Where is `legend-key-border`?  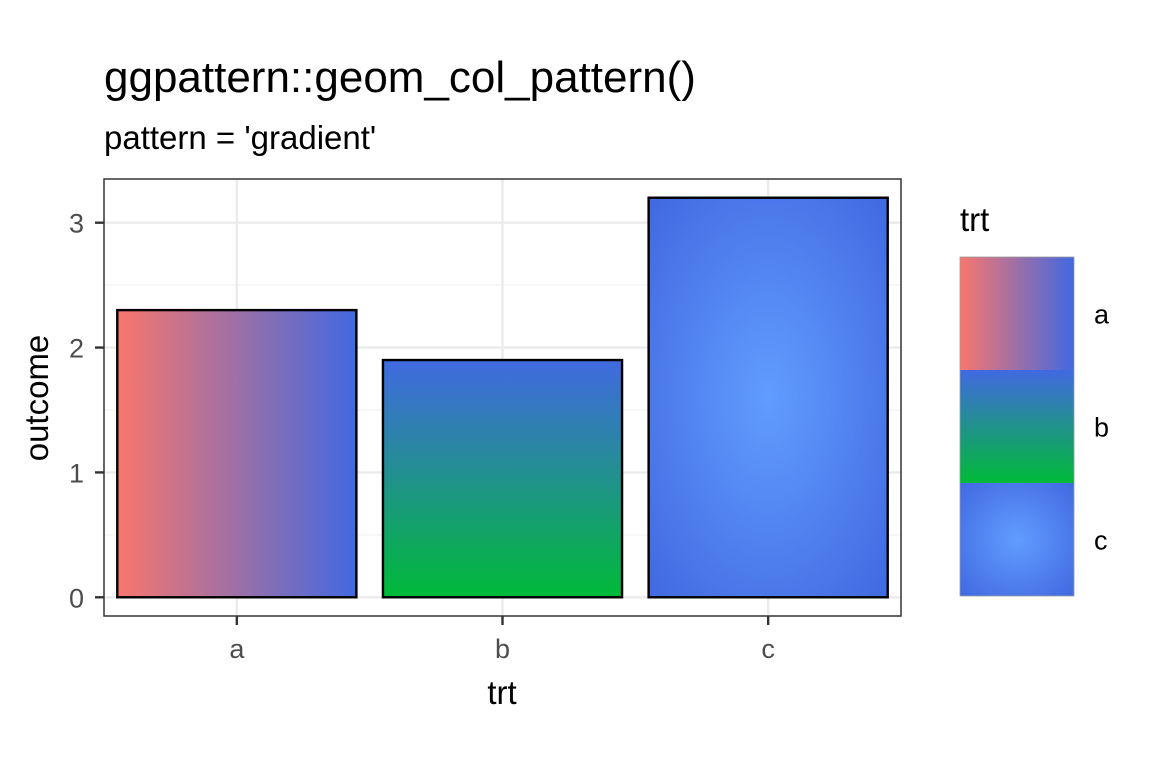 legend-key-border is located at coordinates (1017, 426).